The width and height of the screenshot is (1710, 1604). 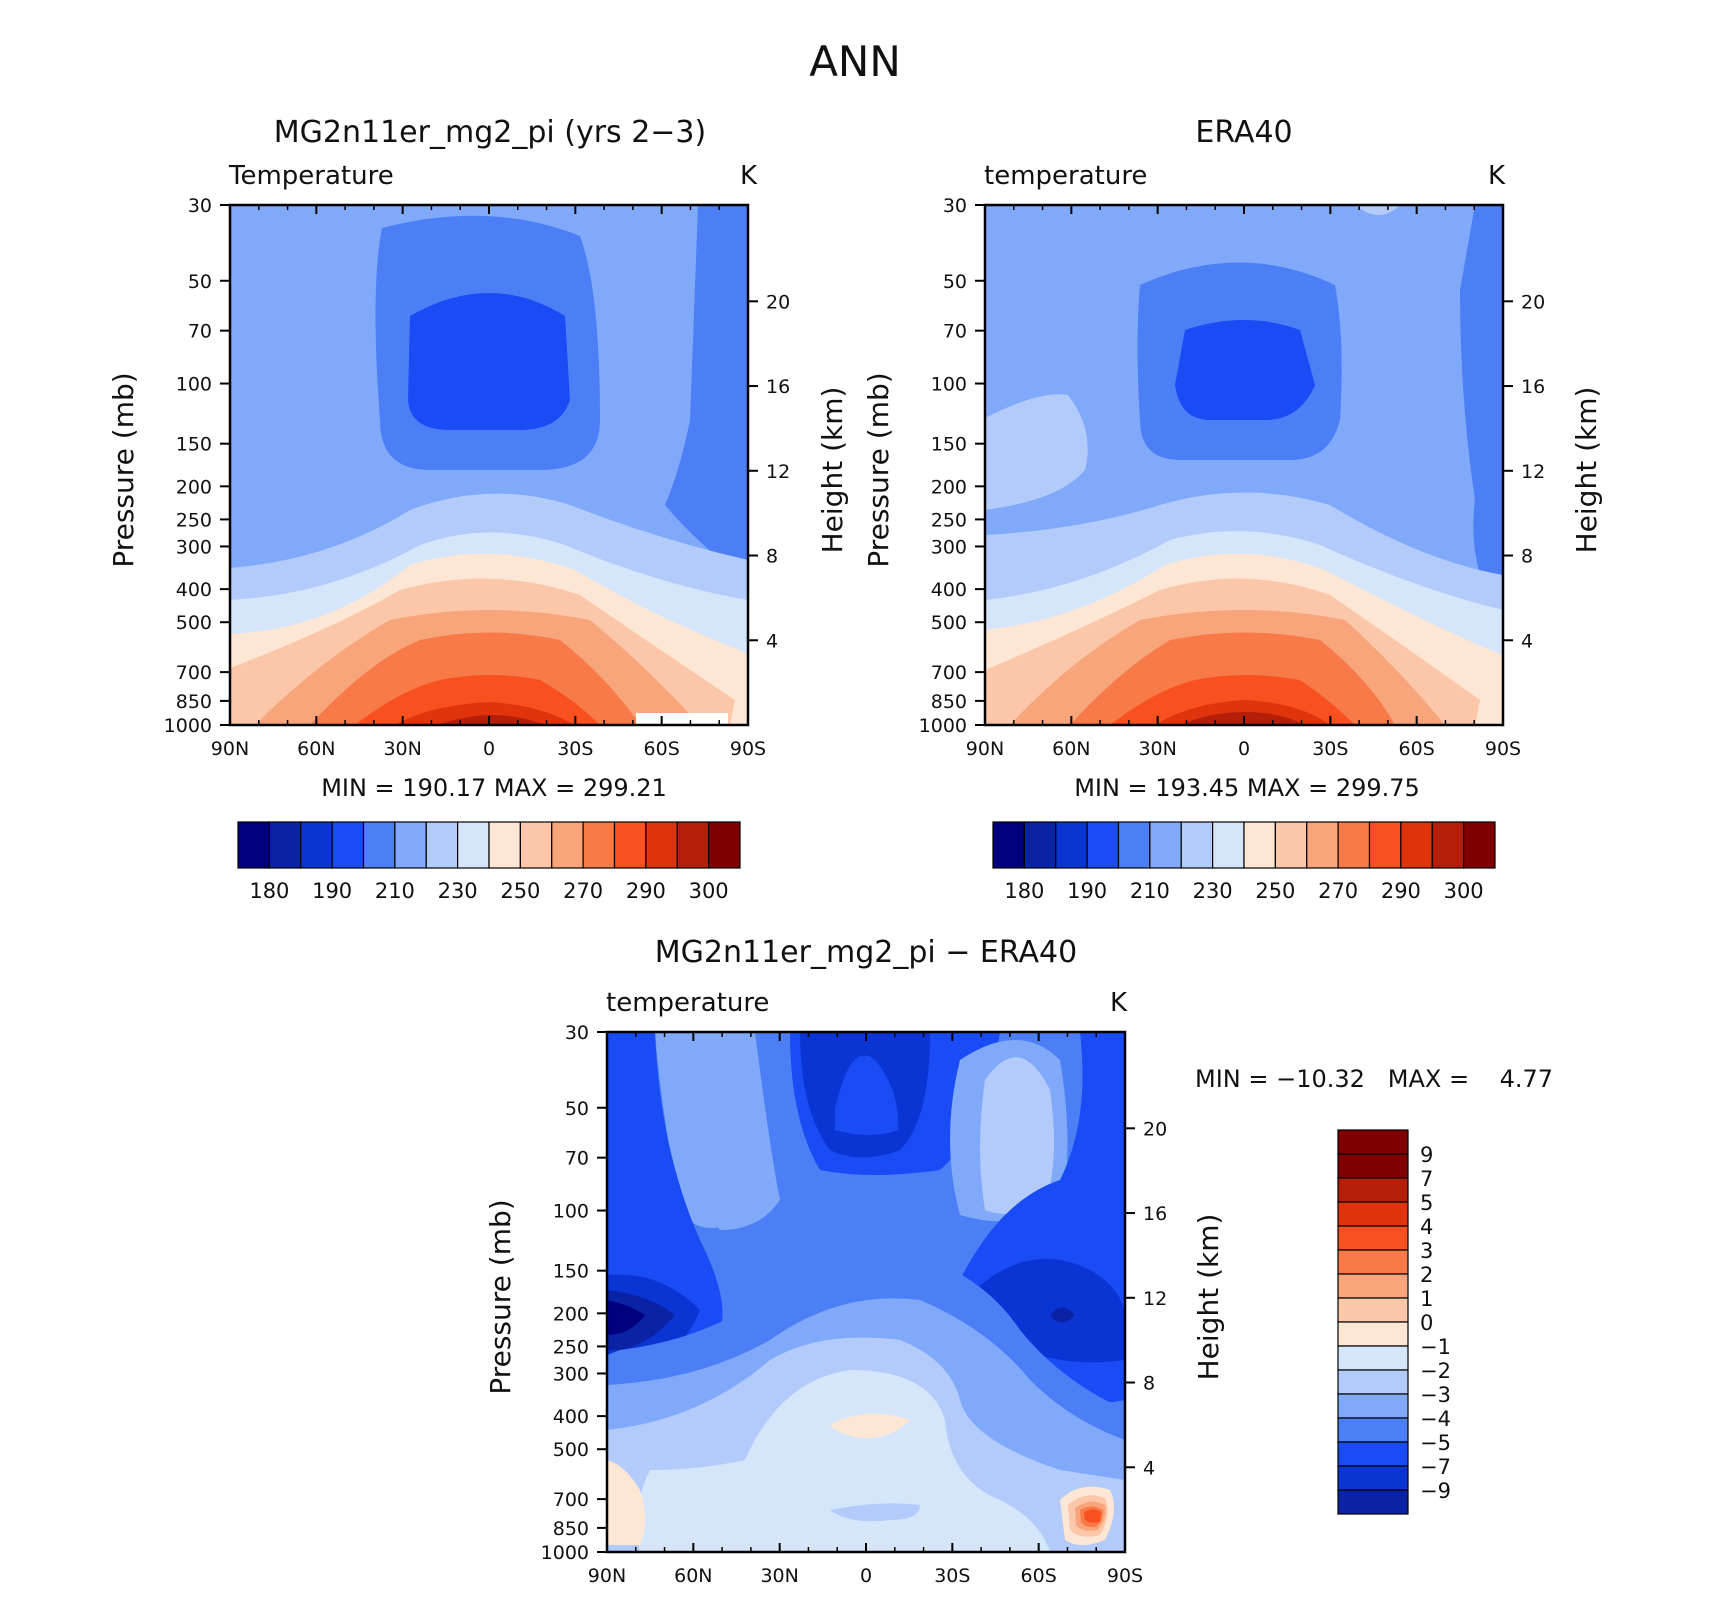 I want to click on colorbar-label: 210, so click(x=395, y=891).